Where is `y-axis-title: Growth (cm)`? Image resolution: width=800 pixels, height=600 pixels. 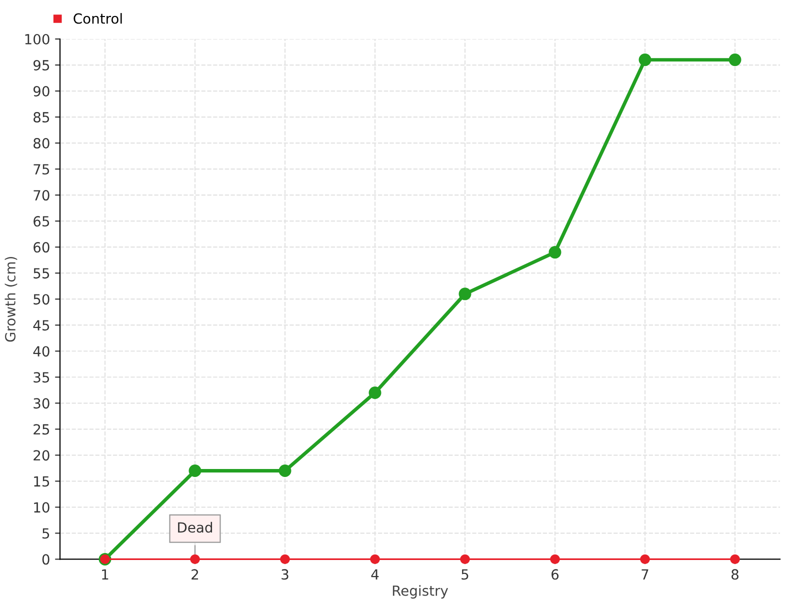
y-axis-title: Growth (cm) is located at coordinates (11, 299).